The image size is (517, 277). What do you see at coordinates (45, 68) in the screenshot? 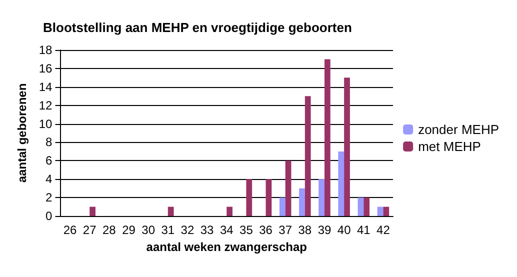
I see `y-tick-label: 16` at bounding box center [45, 68].